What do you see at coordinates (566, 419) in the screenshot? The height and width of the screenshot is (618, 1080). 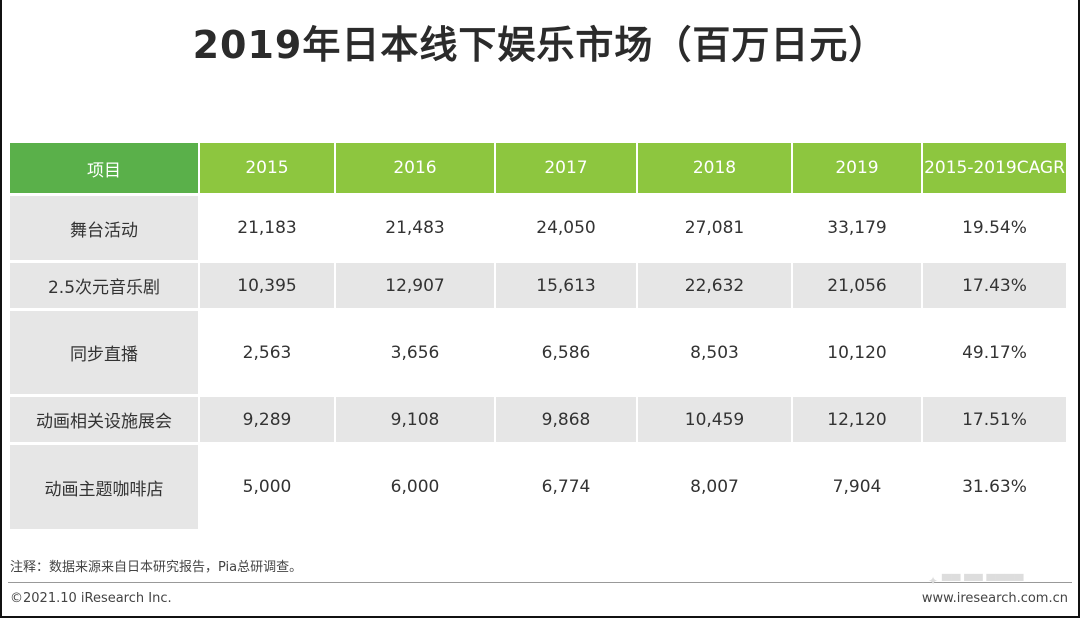 I see `cell-2017: 9,868` at bounding box center [566, 419].